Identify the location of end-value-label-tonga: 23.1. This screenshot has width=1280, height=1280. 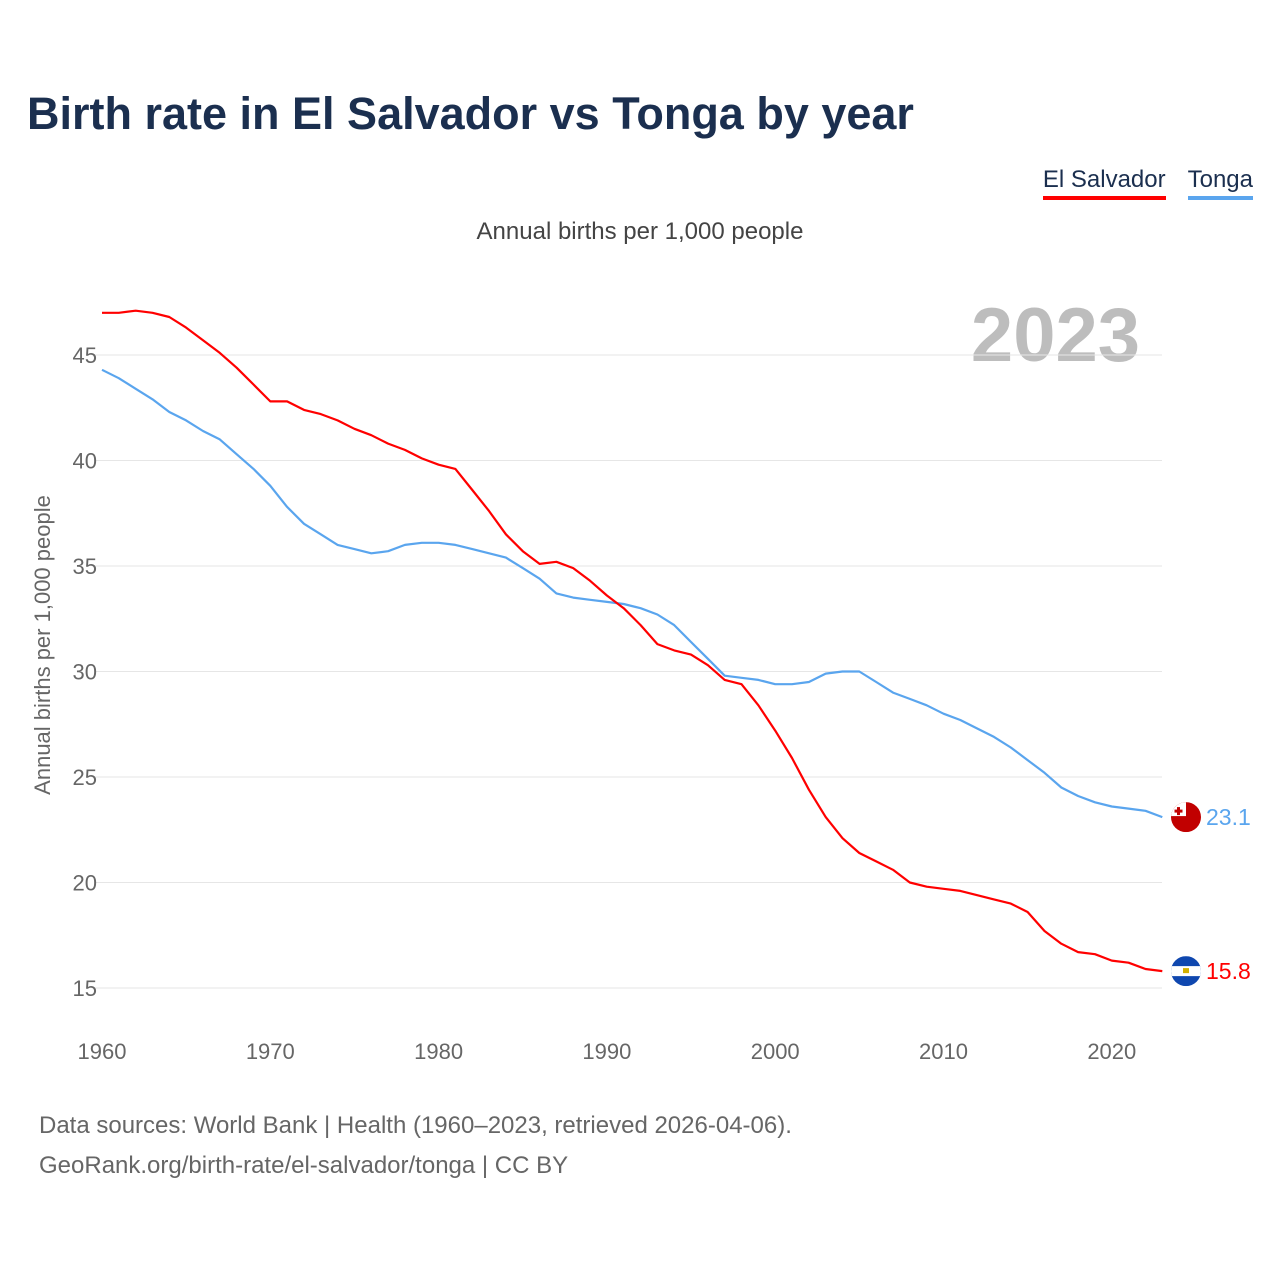
(1228, 817).